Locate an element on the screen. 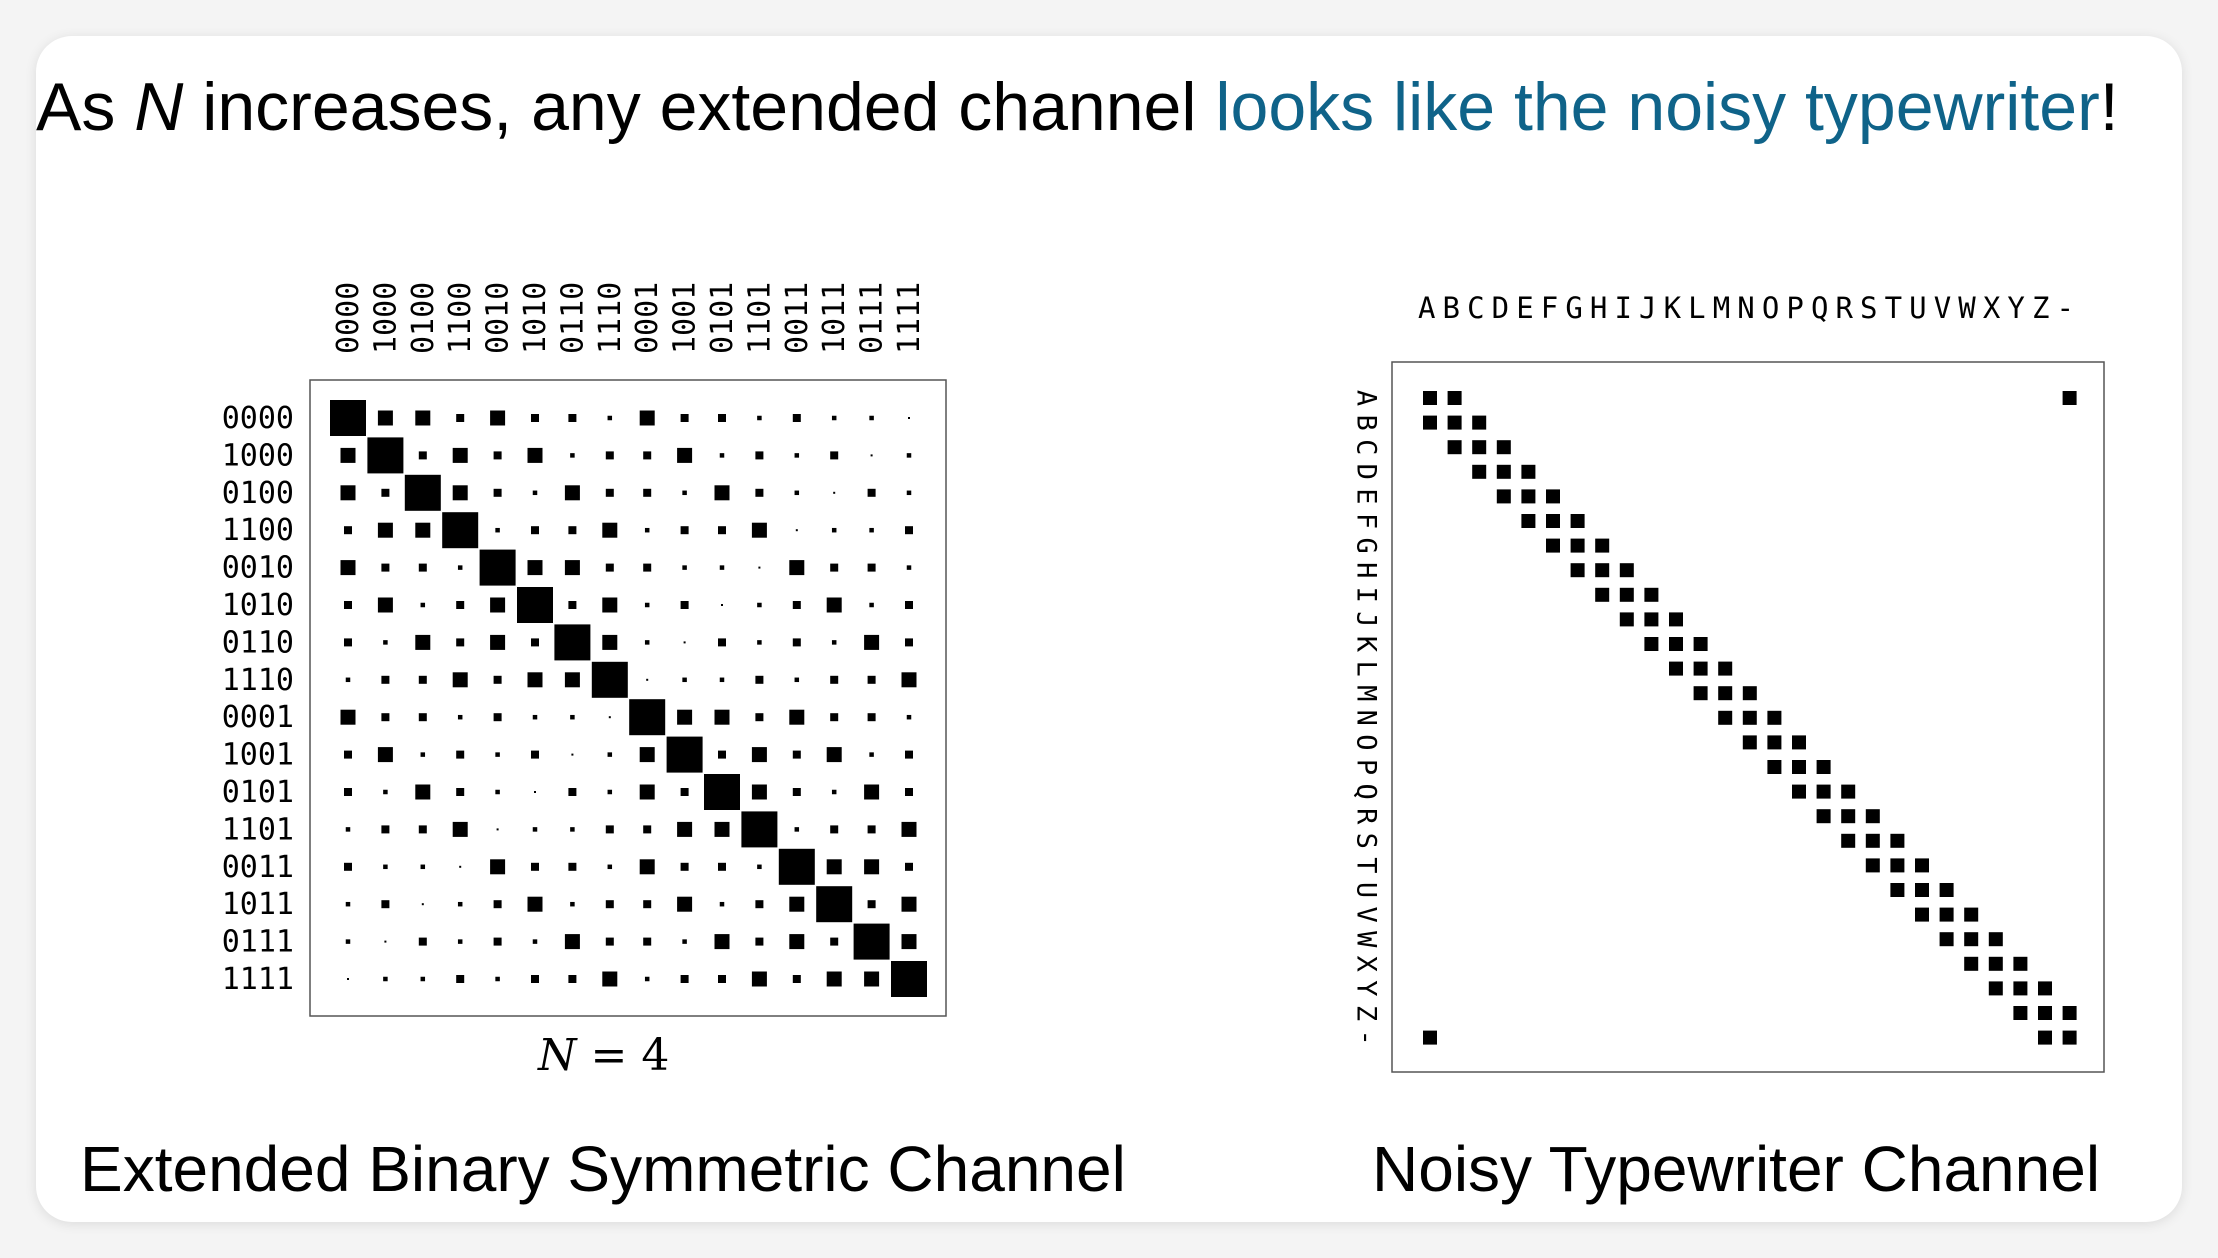 The height and width of the screenshot is (1258, 2218). right-row-label: Y is located at coordinates (1366, 988).